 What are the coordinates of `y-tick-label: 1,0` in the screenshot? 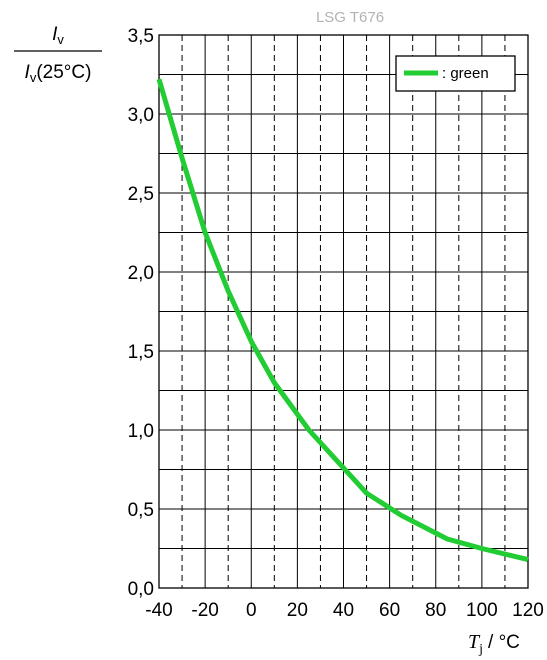 It's located at (141, 431).